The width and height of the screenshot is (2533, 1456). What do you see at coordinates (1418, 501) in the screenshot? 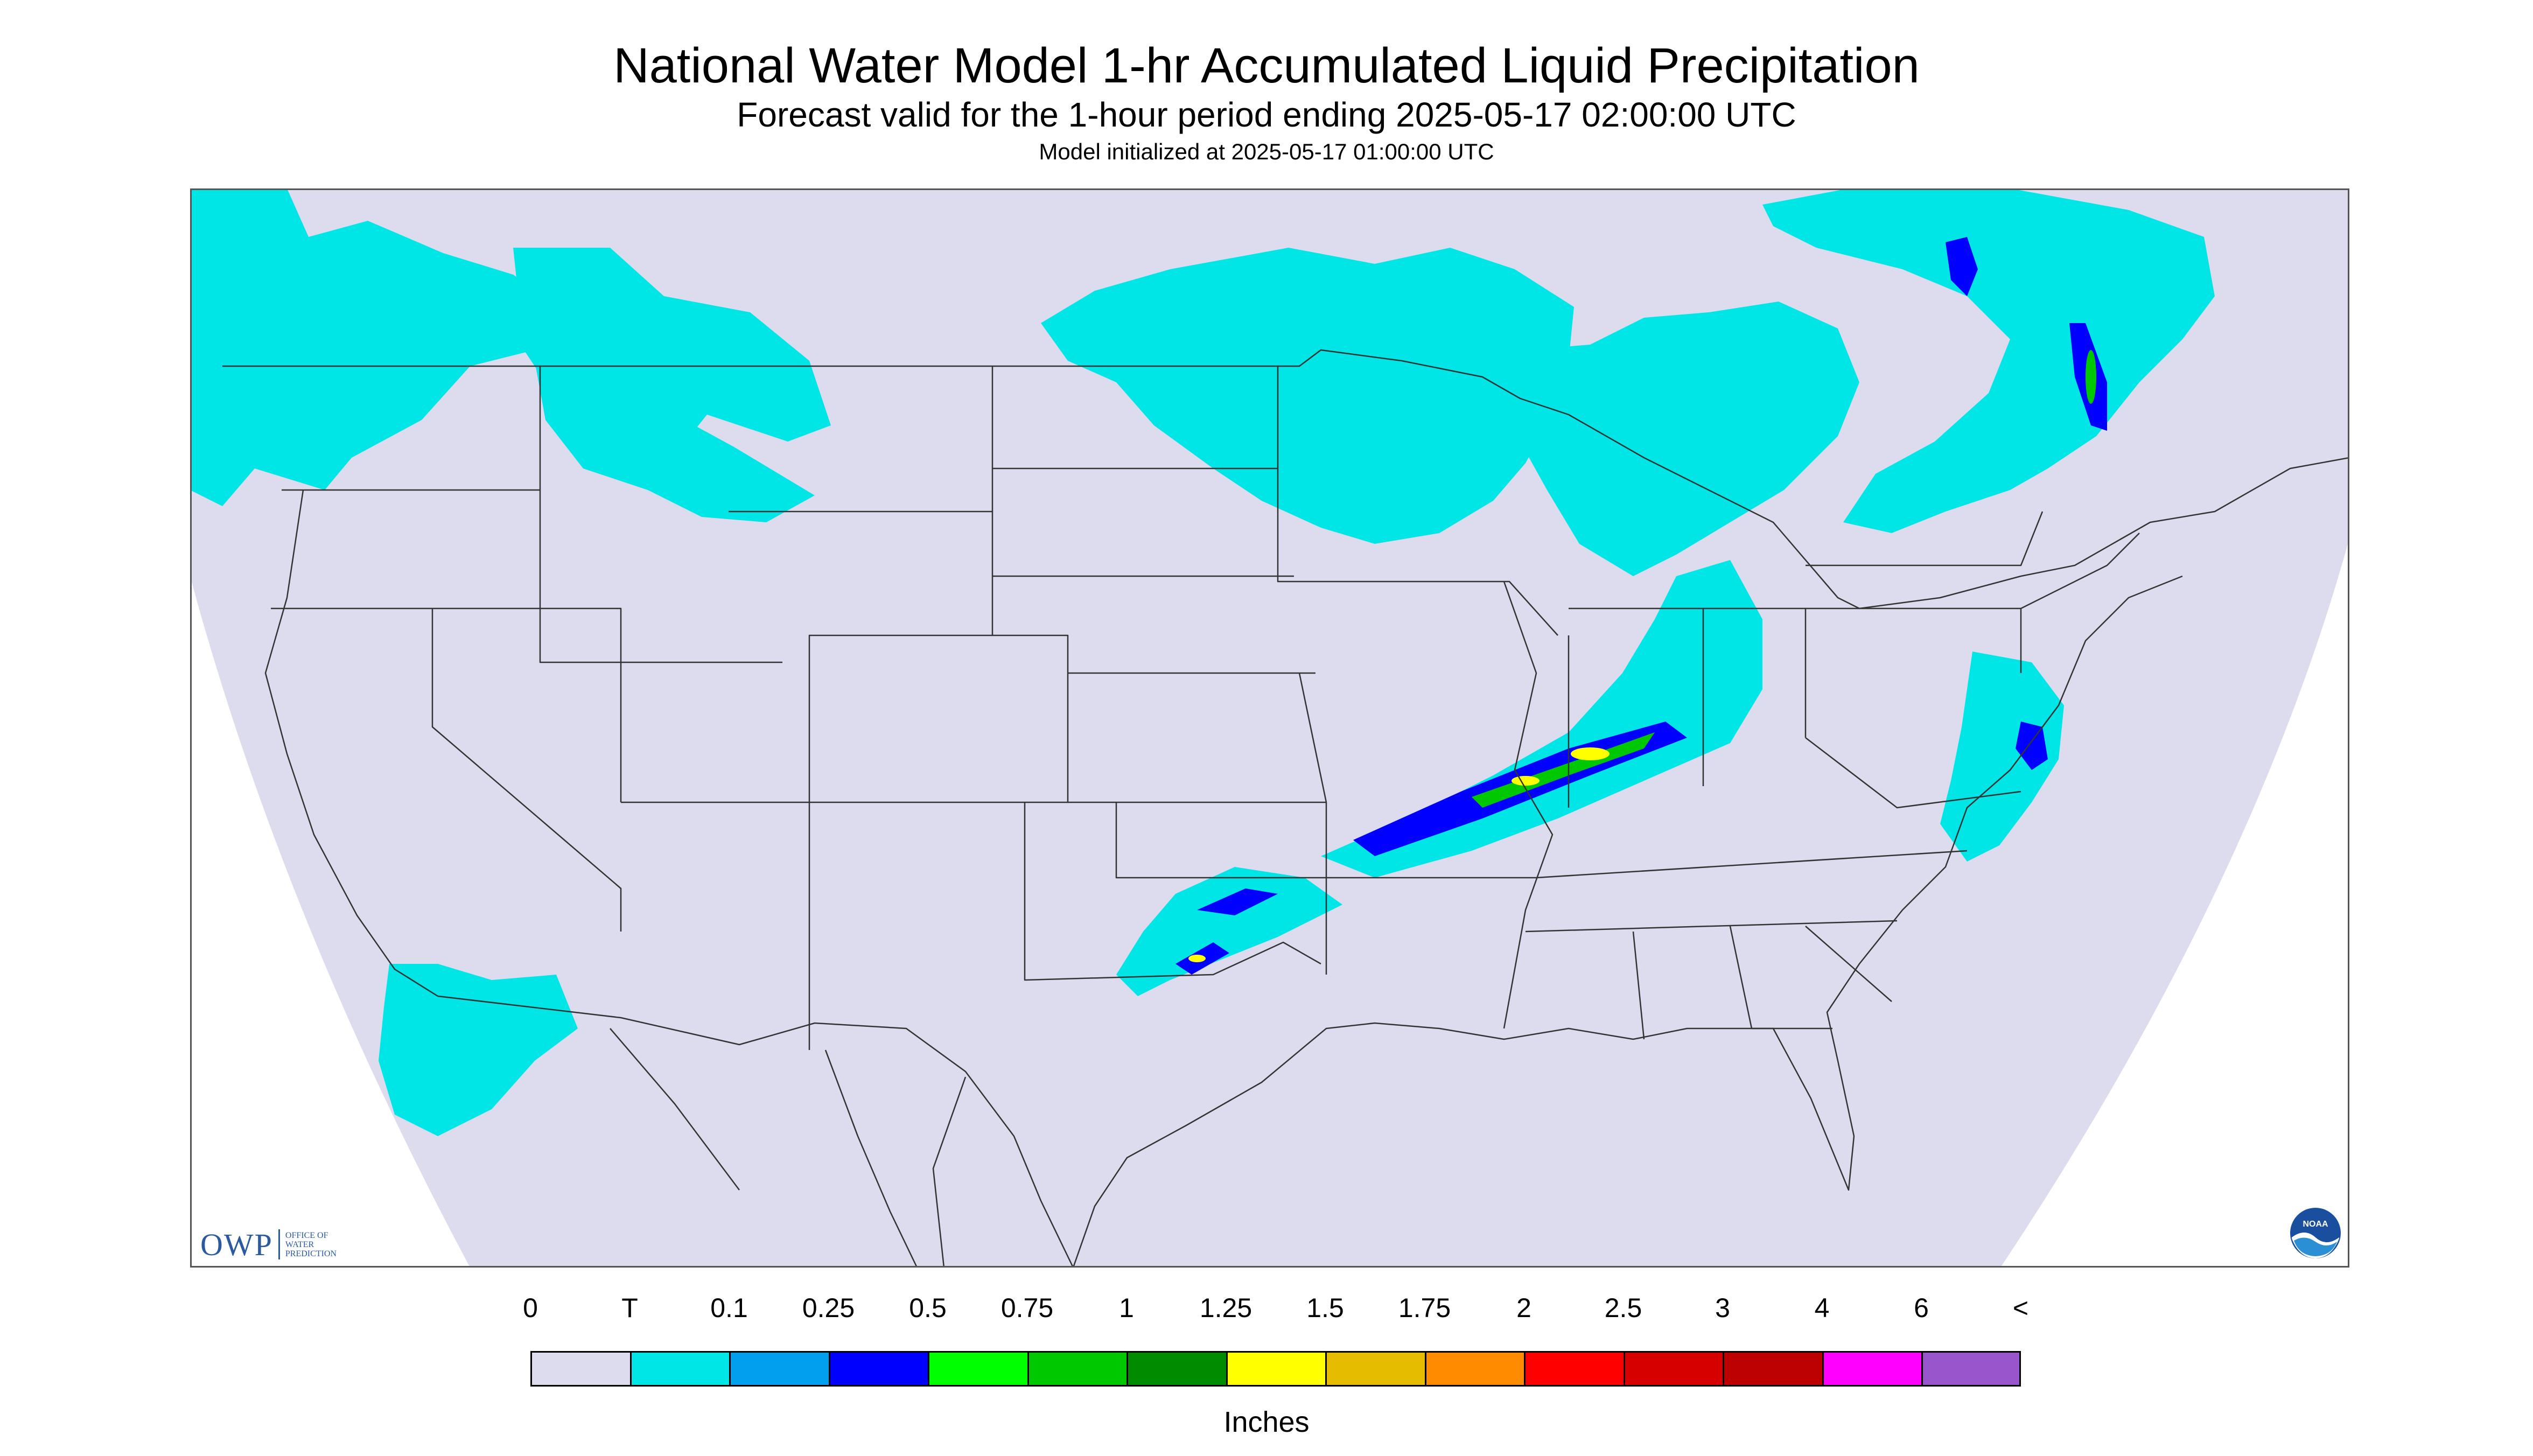
I see `minnesota-iowa-line` at bounding box center [1418, 501].